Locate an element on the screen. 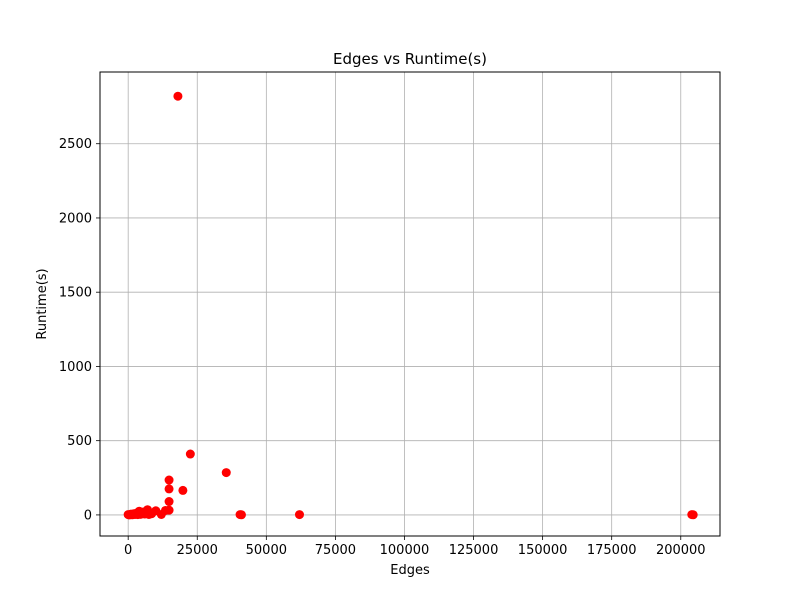 Image resolution: width=800 pixels, height=600 pixels. y-tick-label: 500 is located at coordinates (79, 441).